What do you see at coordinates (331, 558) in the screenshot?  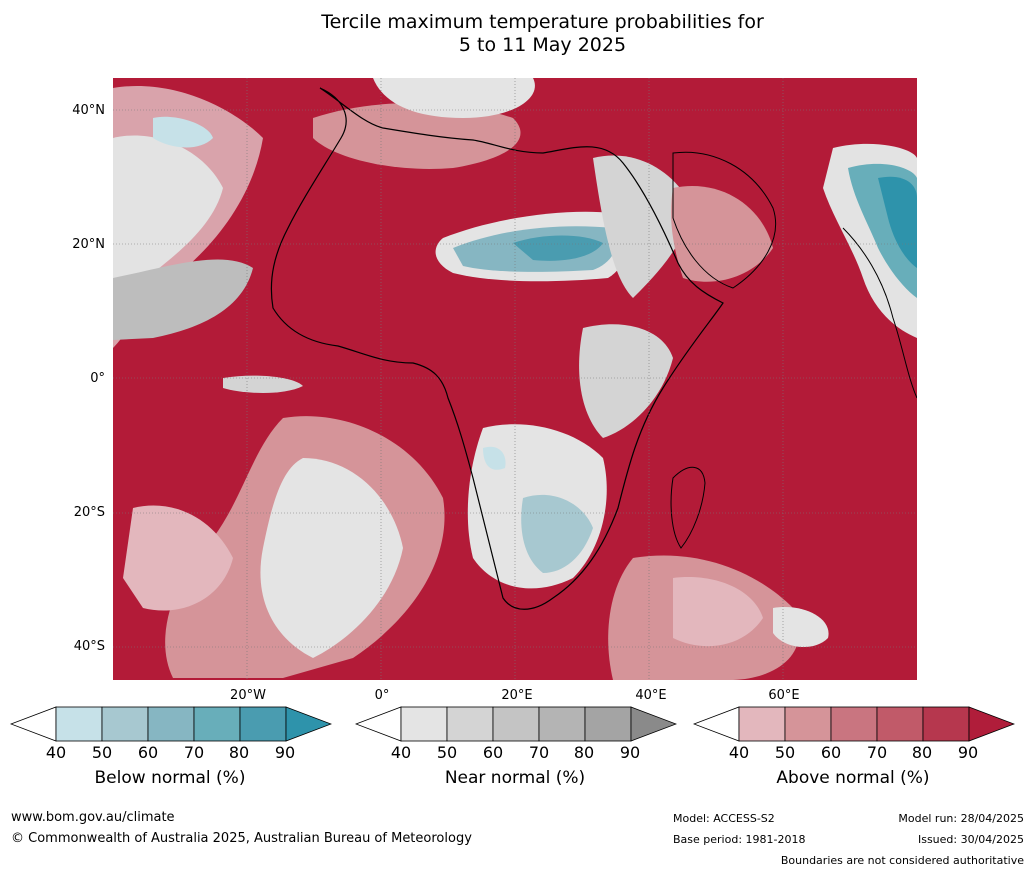 I see `south-atlantic-grey` at bounding box center [331, 558].